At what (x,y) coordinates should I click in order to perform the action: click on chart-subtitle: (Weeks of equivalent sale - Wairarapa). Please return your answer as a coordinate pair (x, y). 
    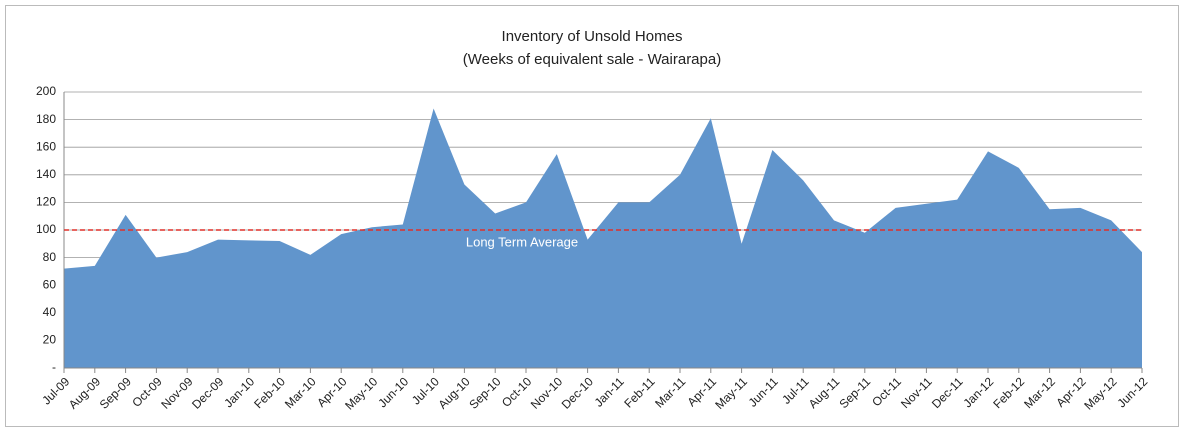
    Looking at the image, I should click on (592, 59).